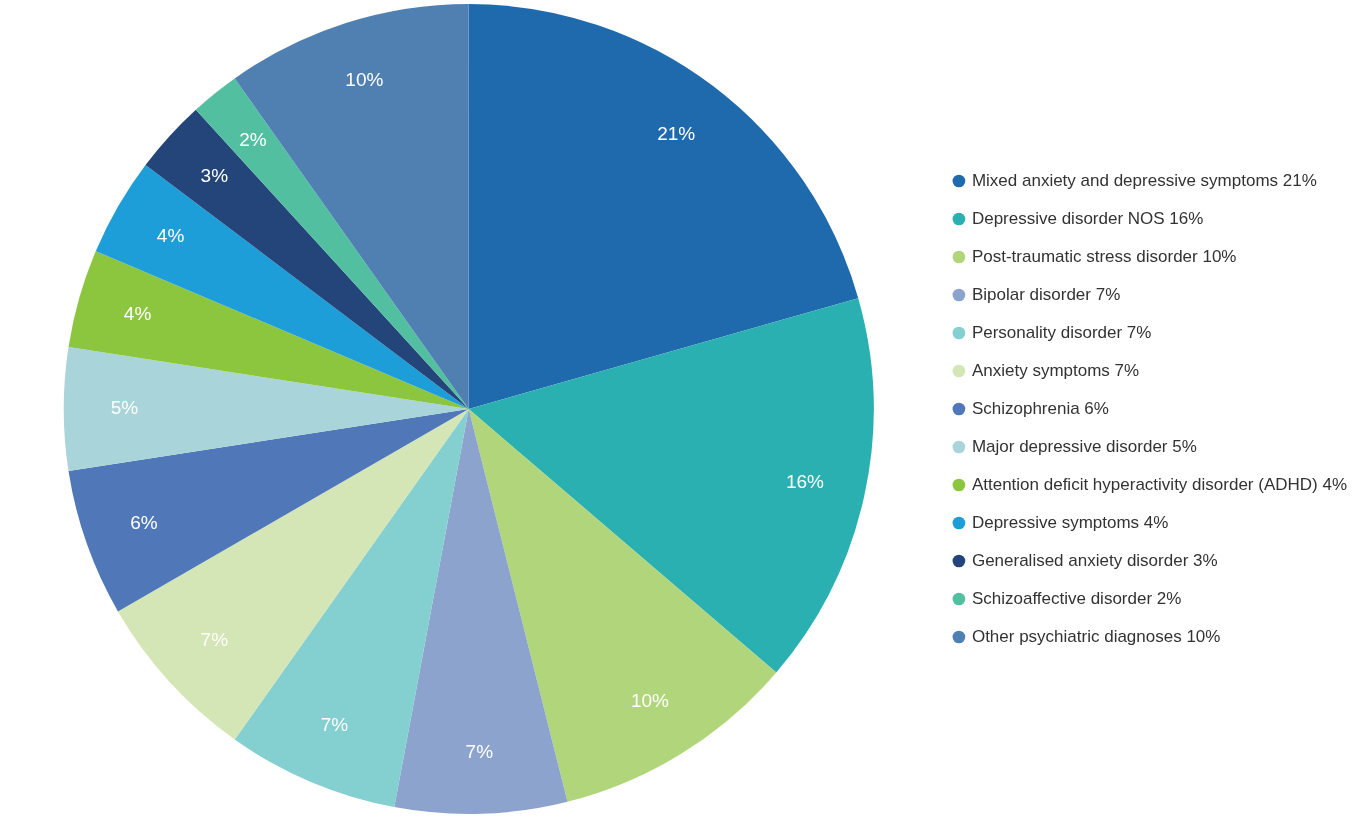  I want to click on data-label: 3%, so click(214, 176).